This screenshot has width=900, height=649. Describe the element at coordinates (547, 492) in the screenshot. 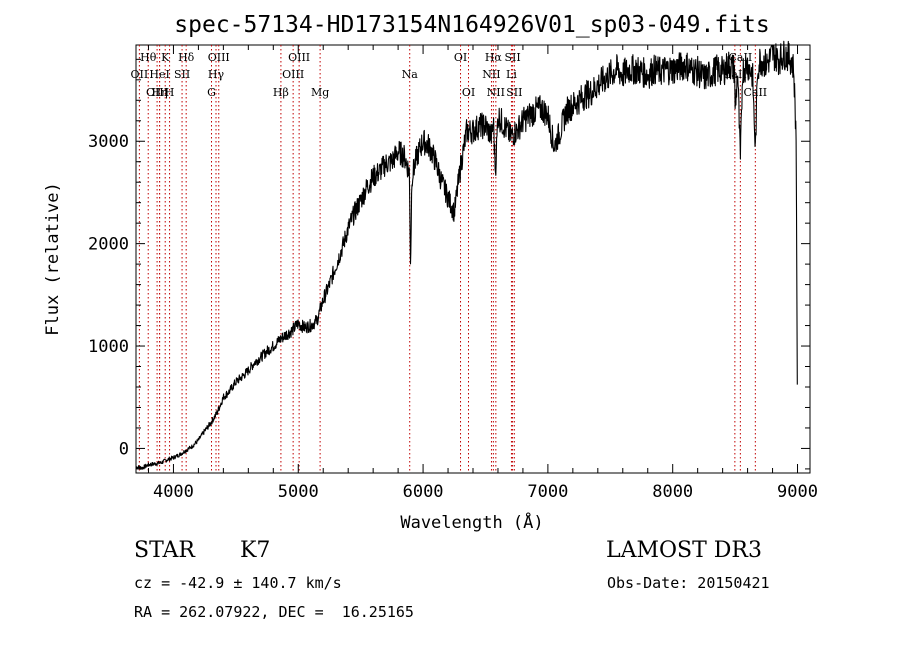

I see `x-tick-label: 7000` at that location.